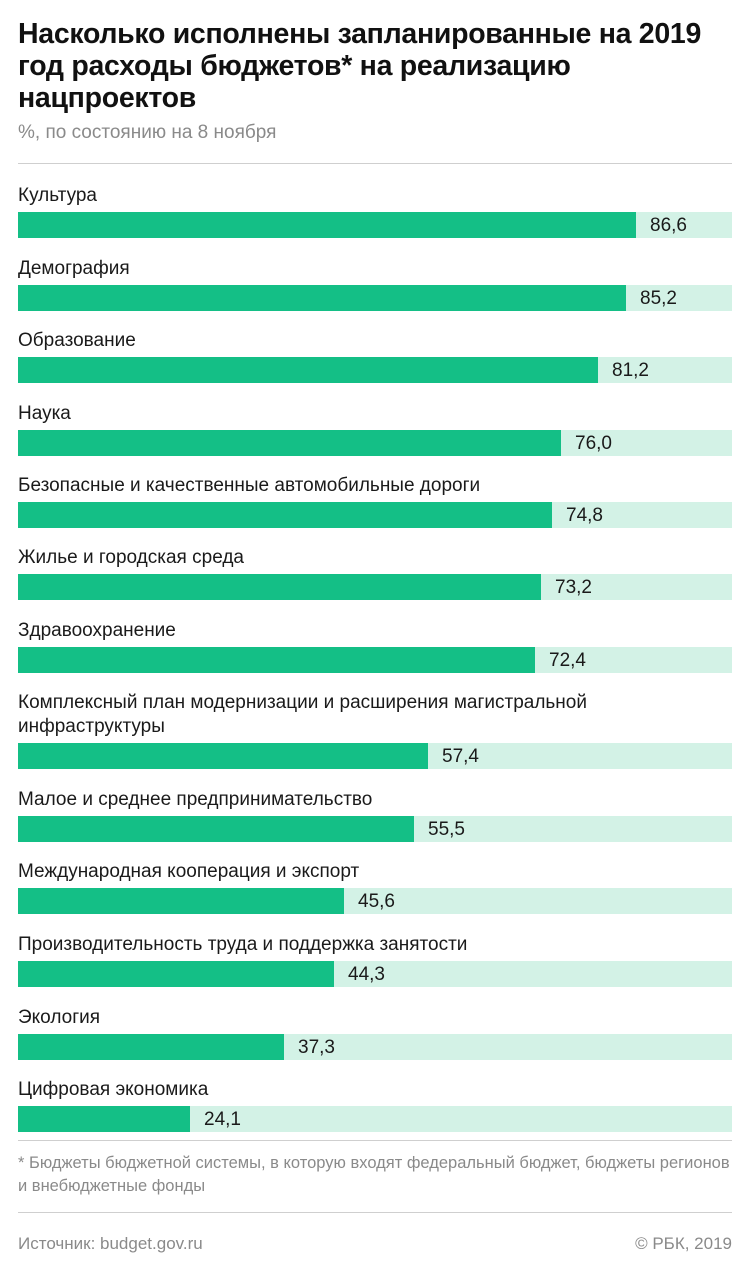  What do you see at coordinates (110, 1243) in the screenshot?
I see `source-text: Источник: budget.gov.ru` at bounding box center [110, 1243].